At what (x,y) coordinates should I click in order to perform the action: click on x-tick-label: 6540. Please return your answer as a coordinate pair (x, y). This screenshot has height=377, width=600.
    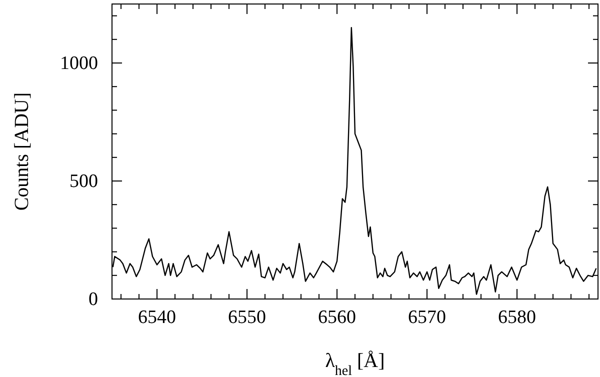
    Looking at the image, I should click on (157, 317).